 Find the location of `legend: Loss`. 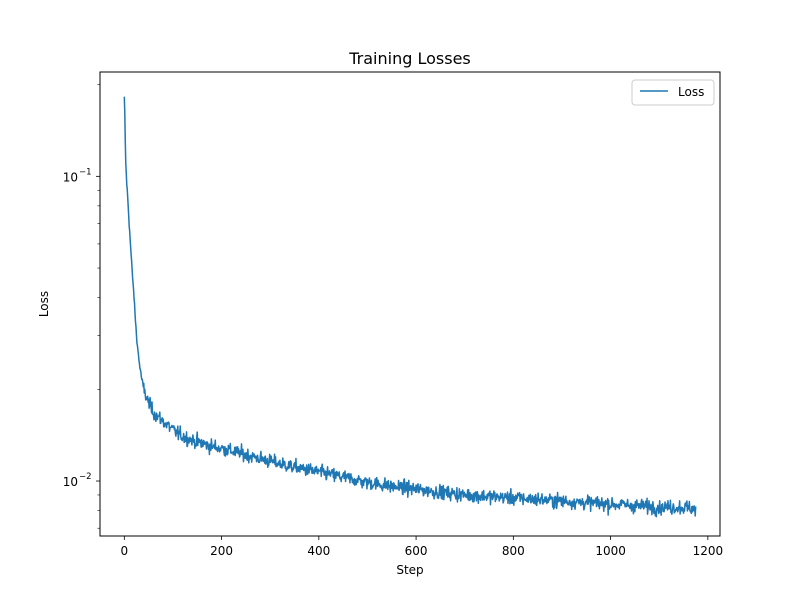

legend: Loss is located at coordinates (673, 92).